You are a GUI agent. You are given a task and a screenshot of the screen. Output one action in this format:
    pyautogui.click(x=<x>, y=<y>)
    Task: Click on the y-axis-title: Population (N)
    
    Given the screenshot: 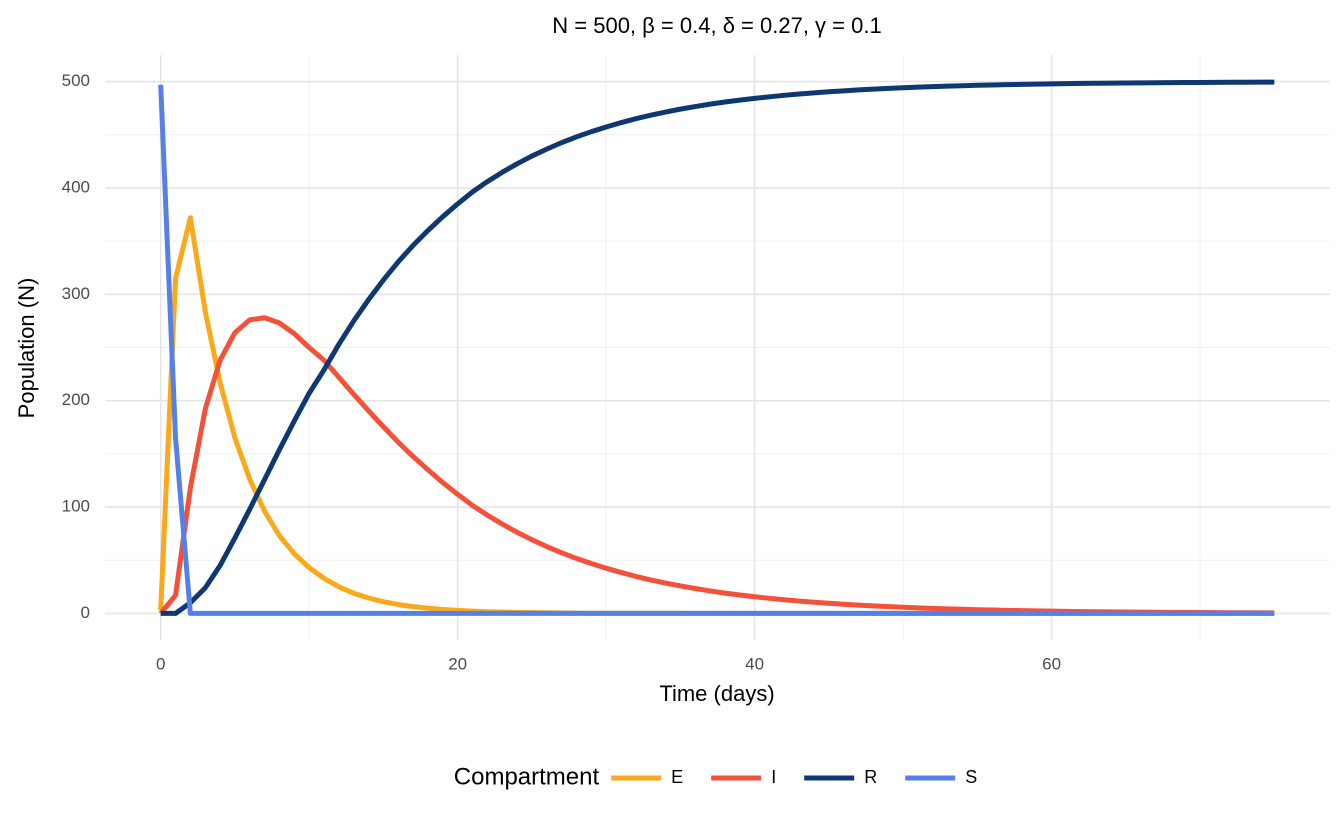 What is the action you would take?
    pyautogui.click(x=26, y=348)
    